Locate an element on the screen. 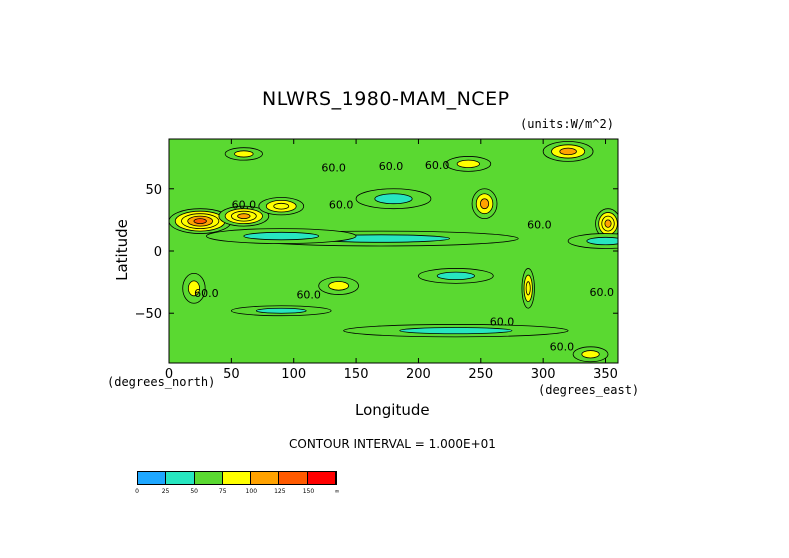 The width and height of the screenshot is (789, 558). y-tick-label: 0 is located at coordinates (158, 252).